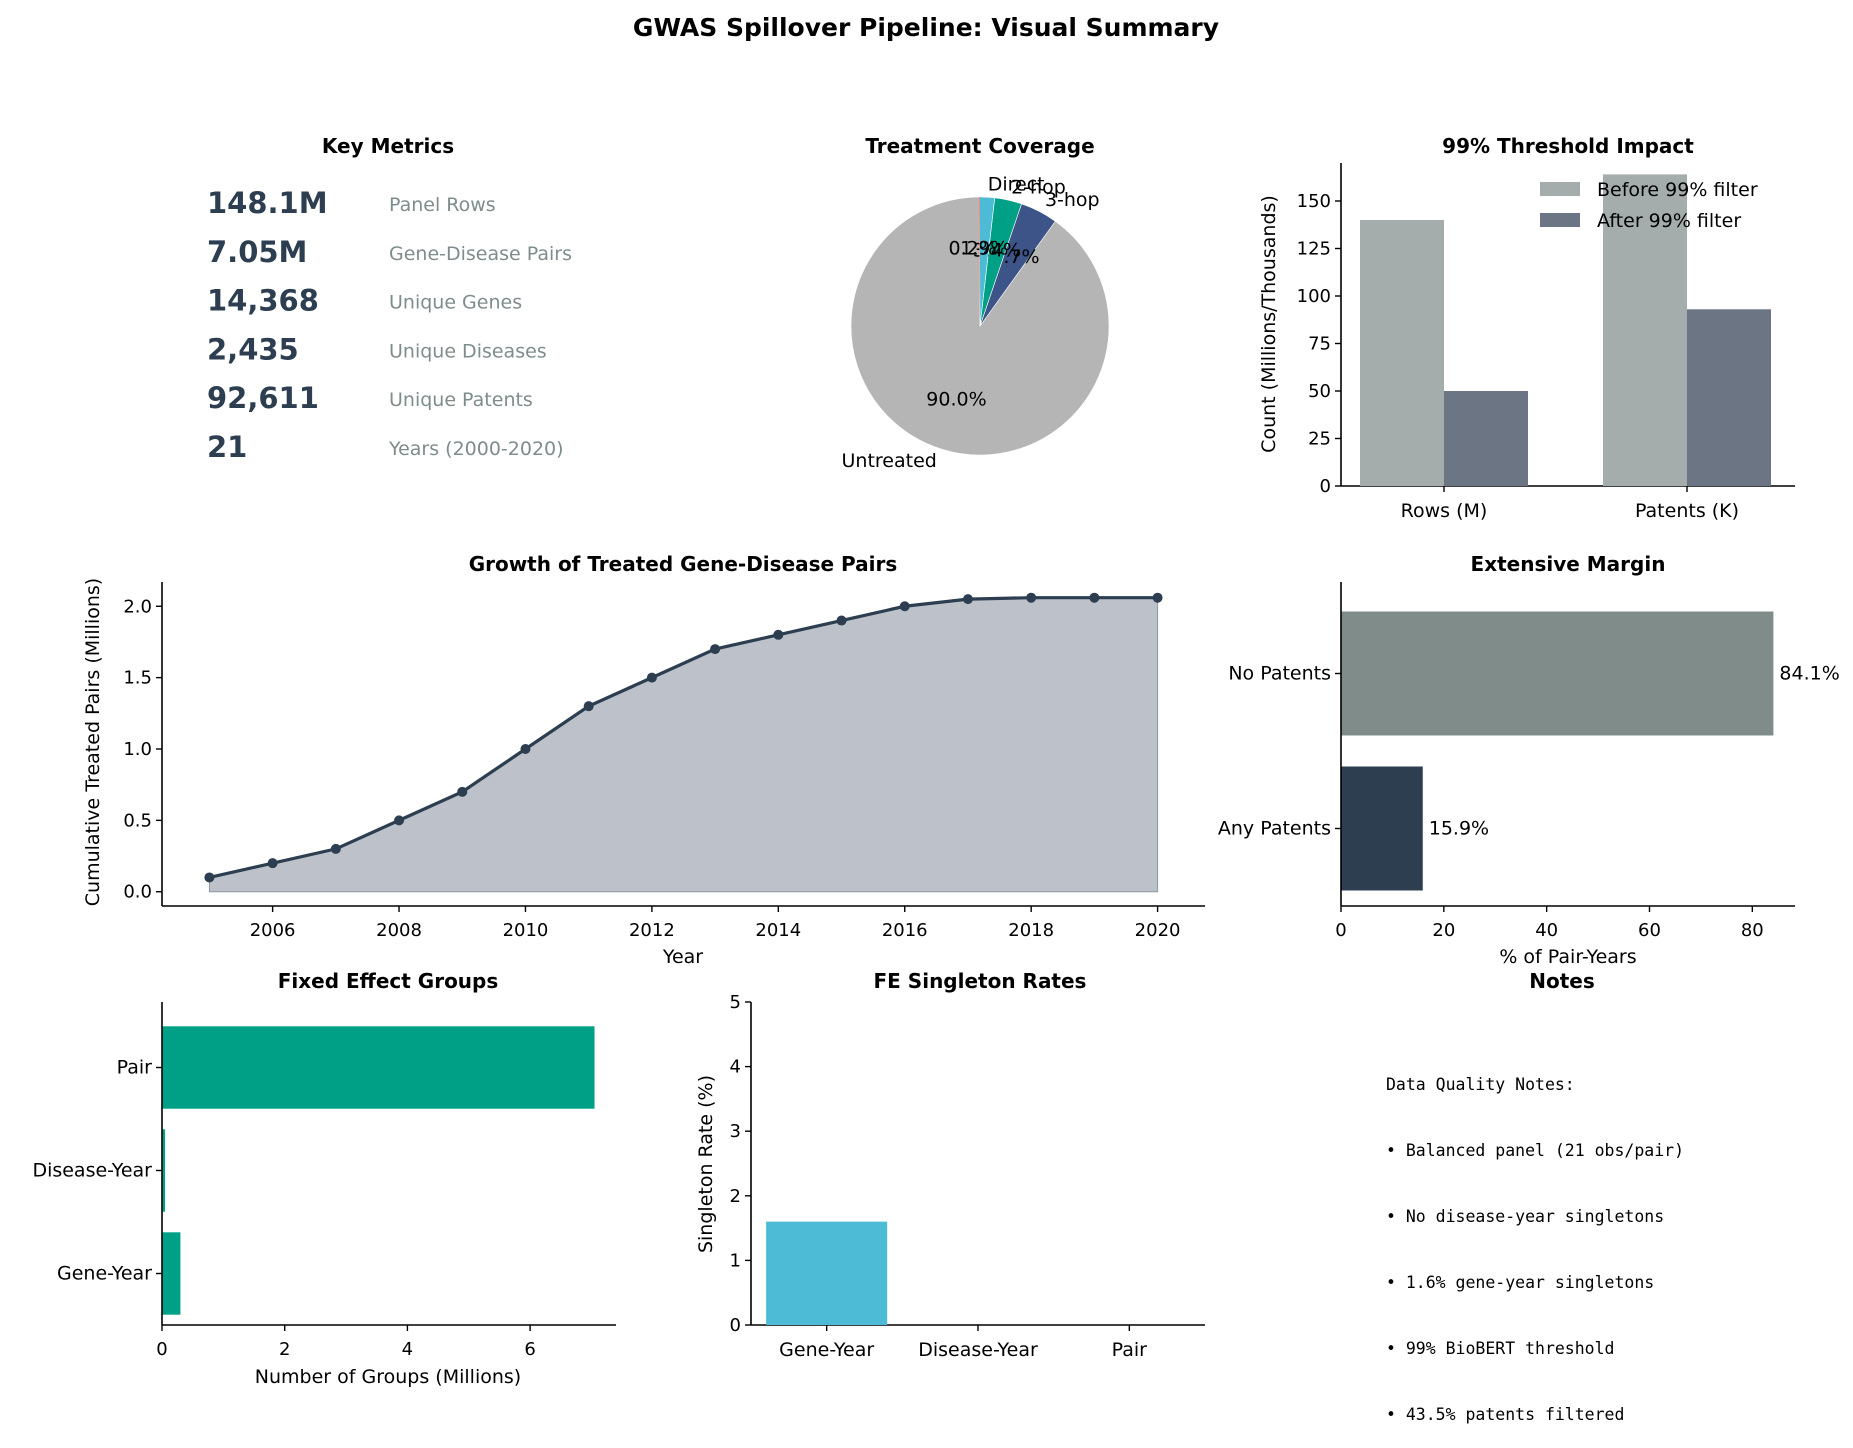  I want to click on legend-label: Before 99% filter, so click(1677, 190).